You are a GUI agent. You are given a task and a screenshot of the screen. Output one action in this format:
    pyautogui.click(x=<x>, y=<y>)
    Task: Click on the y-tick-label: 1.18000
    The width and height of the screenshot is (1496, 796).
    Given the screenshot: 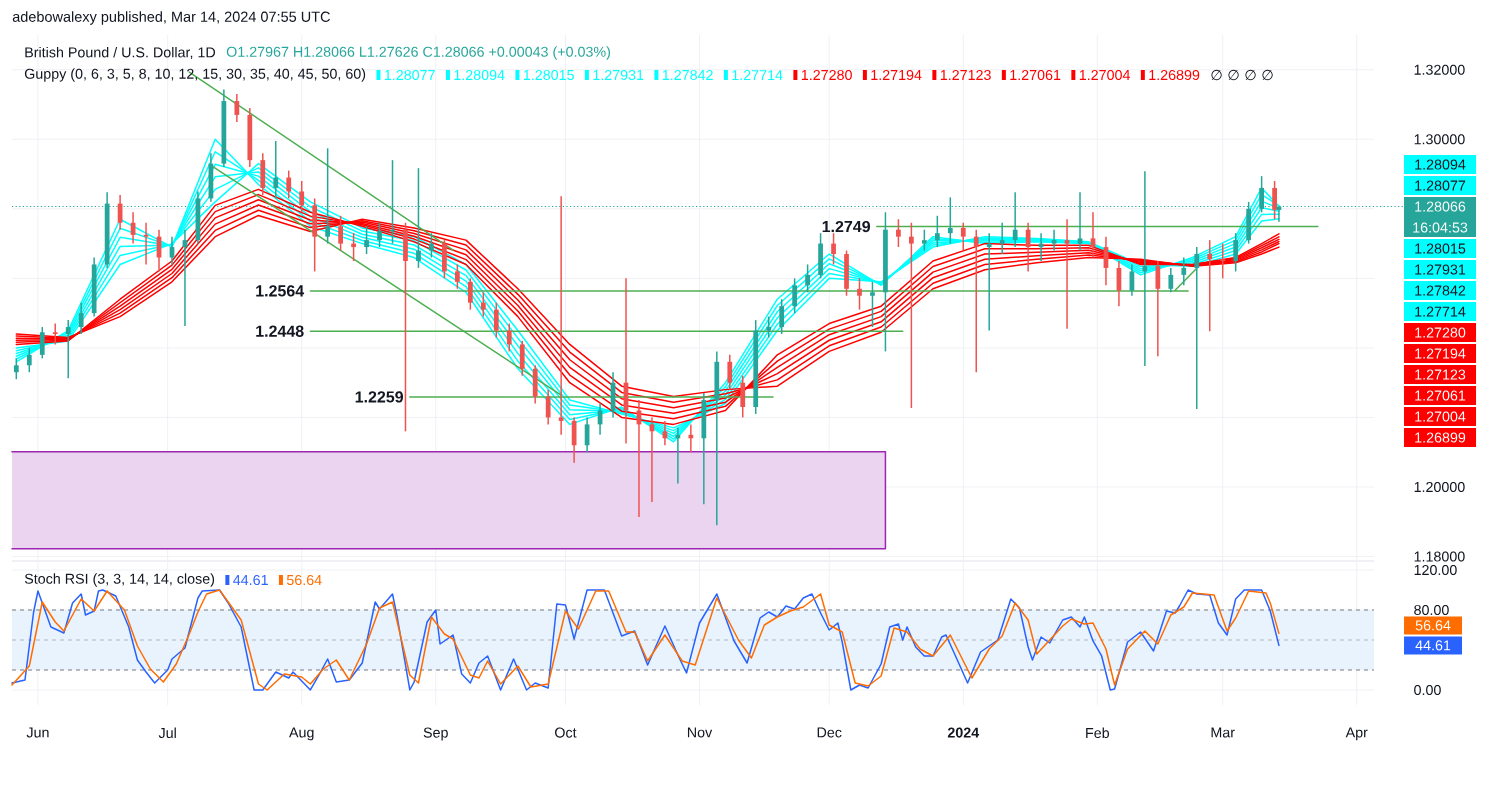 What is the action you would take?
    pyautogui.click(x=1439, y=556)
    